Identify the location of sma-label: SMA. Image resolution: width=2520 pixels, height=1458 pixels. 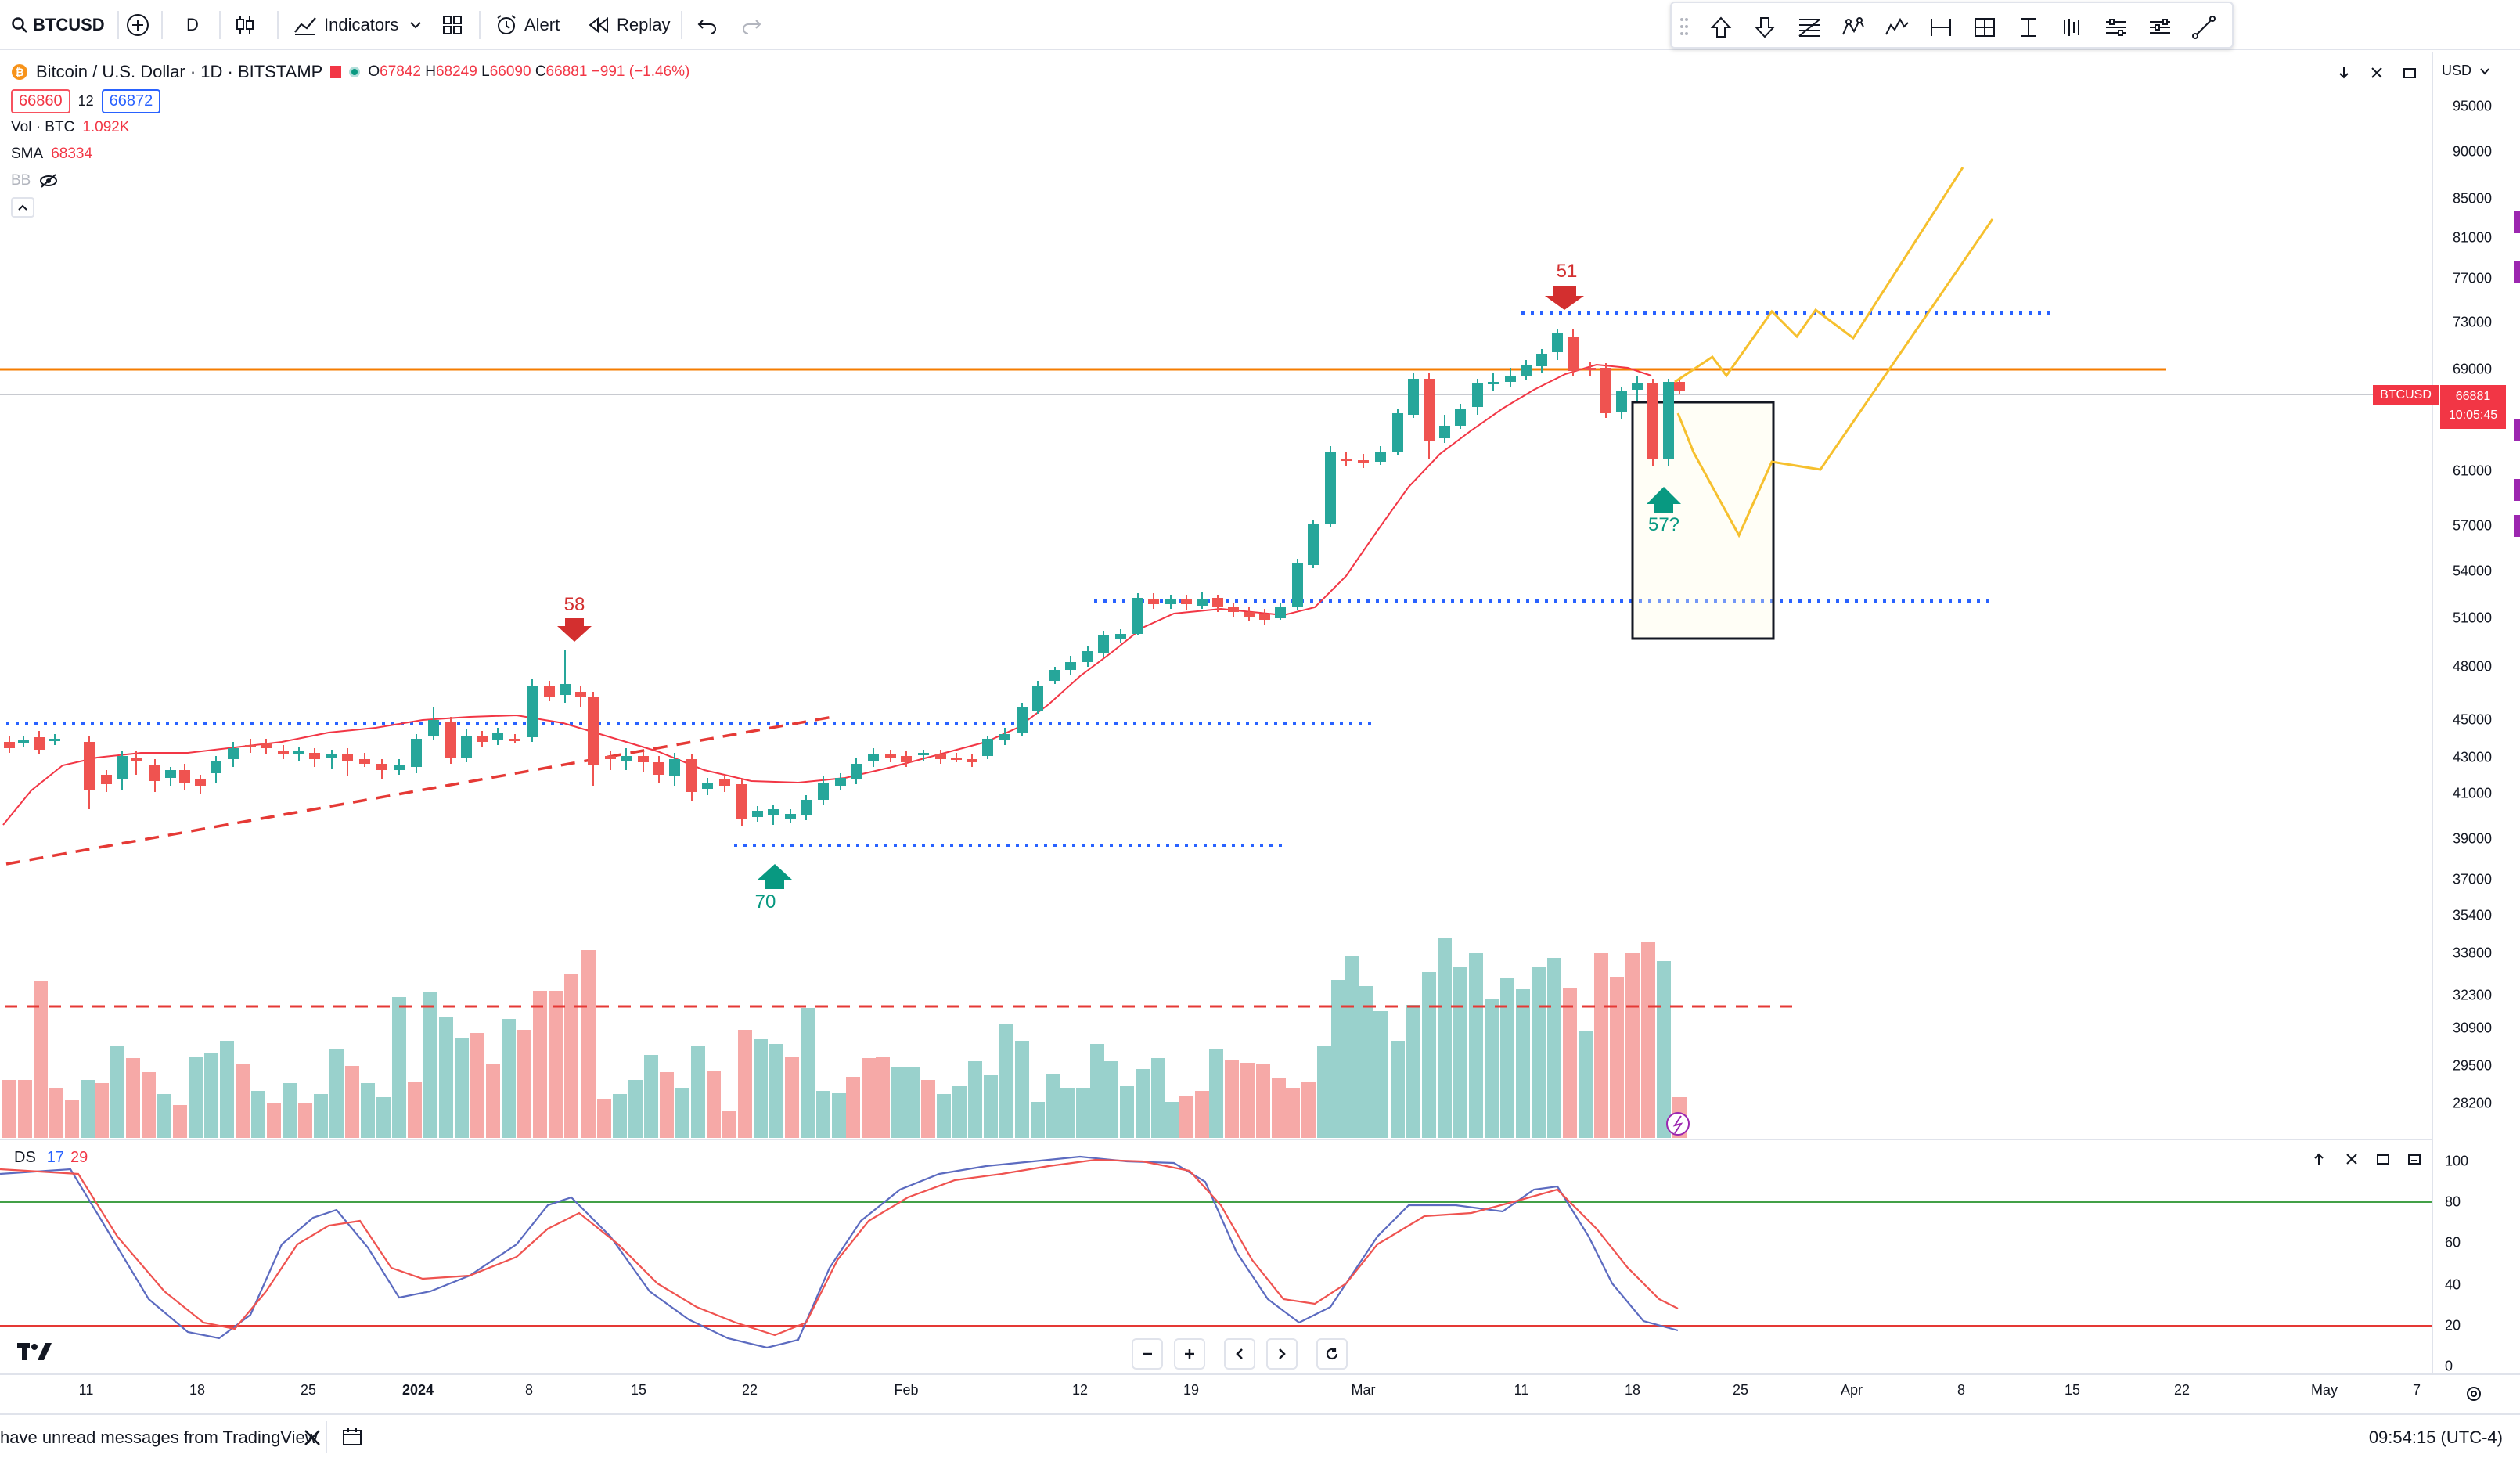
(27, 154).